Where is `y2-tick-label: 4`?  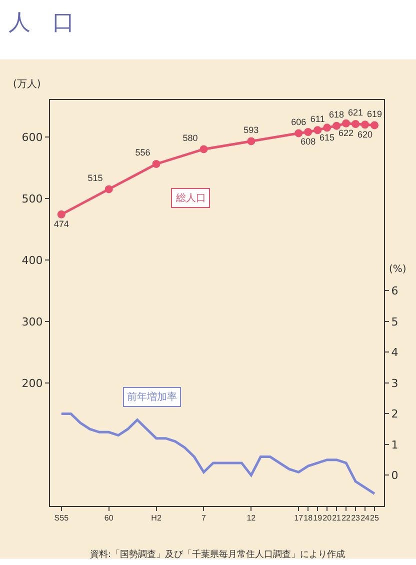 y2-tick-label: 4 is located at coordinates (394, 353).